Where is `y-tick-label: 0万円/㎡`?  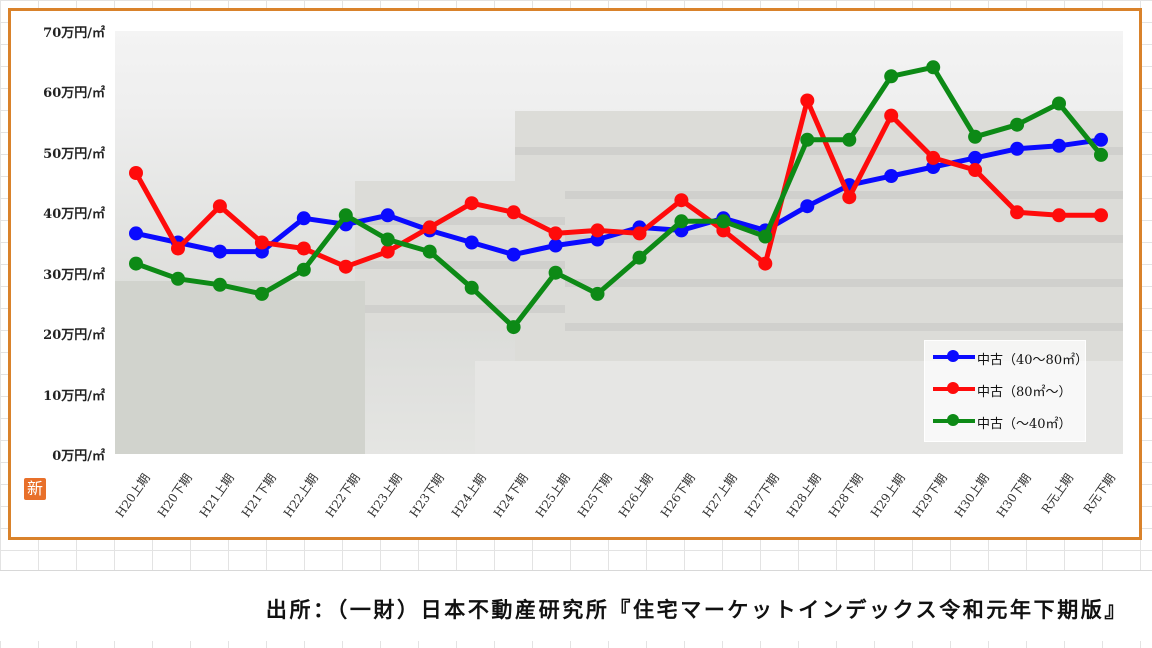
y-tick-label: 0万円/㎡ is located at coordinates (78, 456).